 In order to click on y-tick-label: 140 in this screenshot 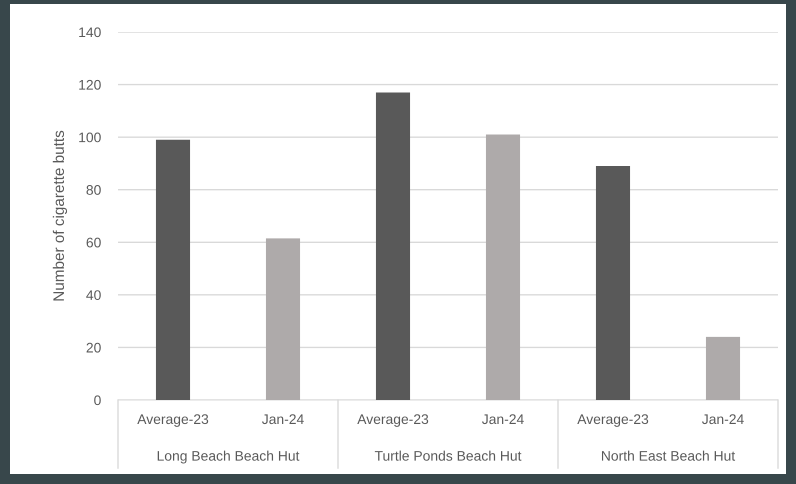, I will do `click(90, 32)`.